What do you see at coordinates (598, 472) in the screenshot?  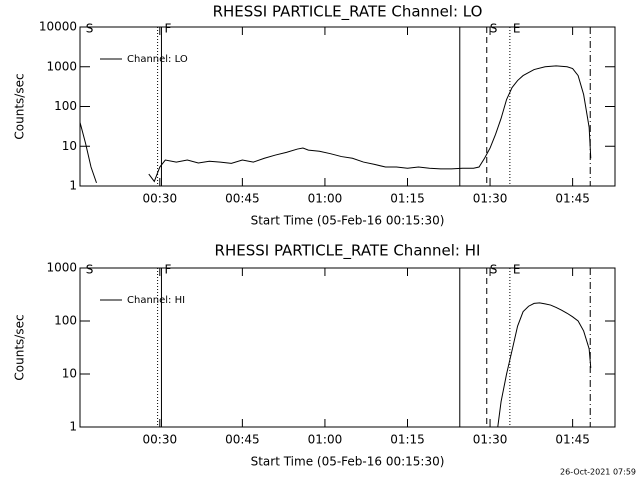 I see `footer: 26-Oct-2021 07:59` at bounding box center [598, 472].